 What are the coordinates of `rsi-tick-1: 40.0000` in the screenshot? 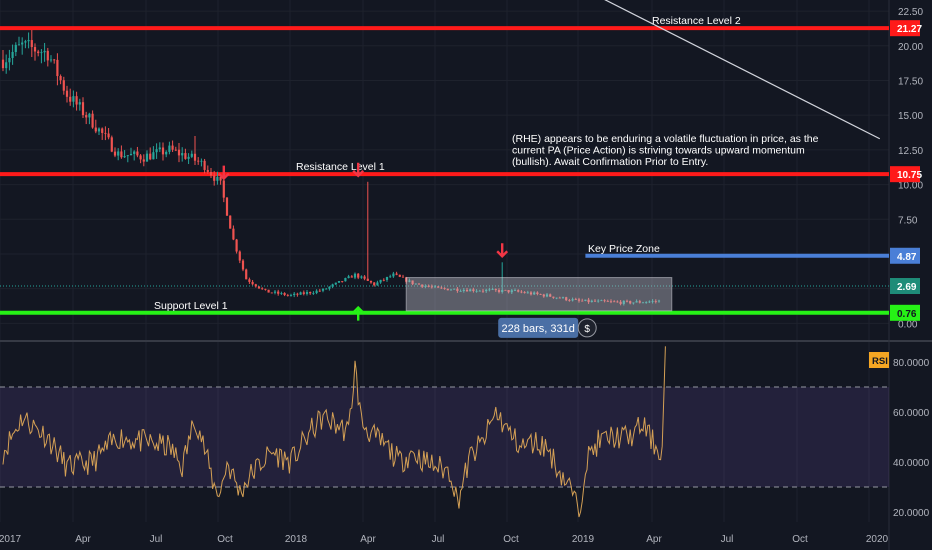 It's located at (911, 463).